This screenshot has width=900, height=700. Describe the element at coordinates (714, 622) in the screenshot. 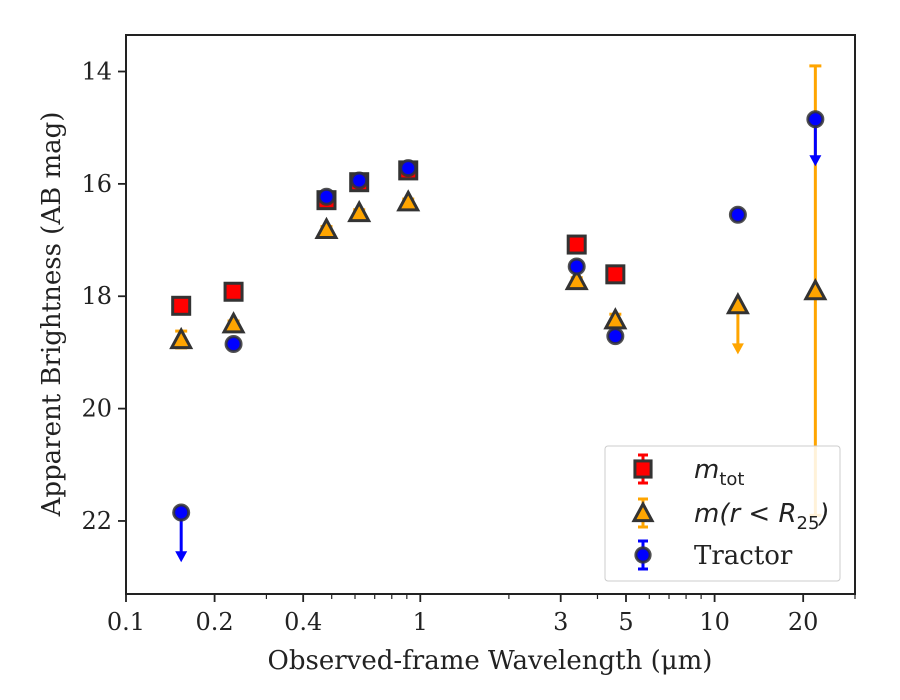

I see `x-tick-label: 10` at that location.